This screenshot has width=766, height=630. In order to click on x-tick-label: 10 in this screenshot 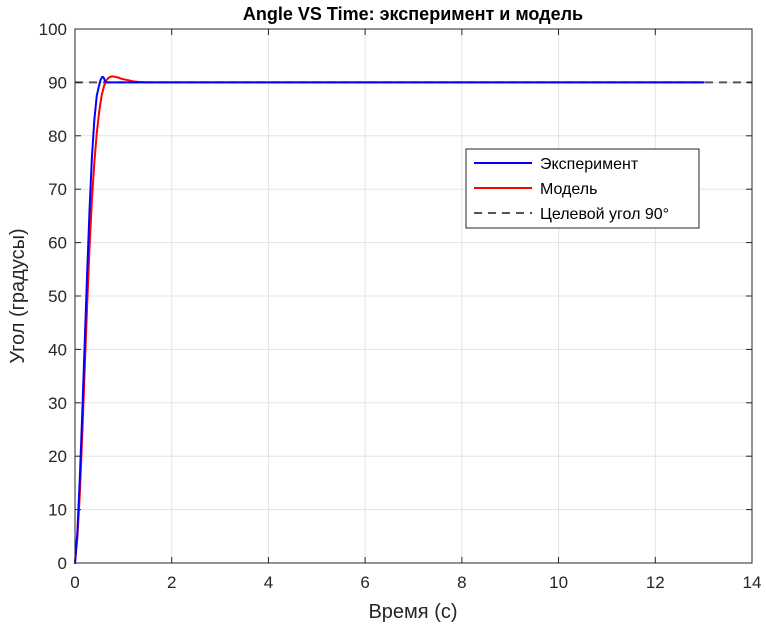, I will do `click(558, 582)`.